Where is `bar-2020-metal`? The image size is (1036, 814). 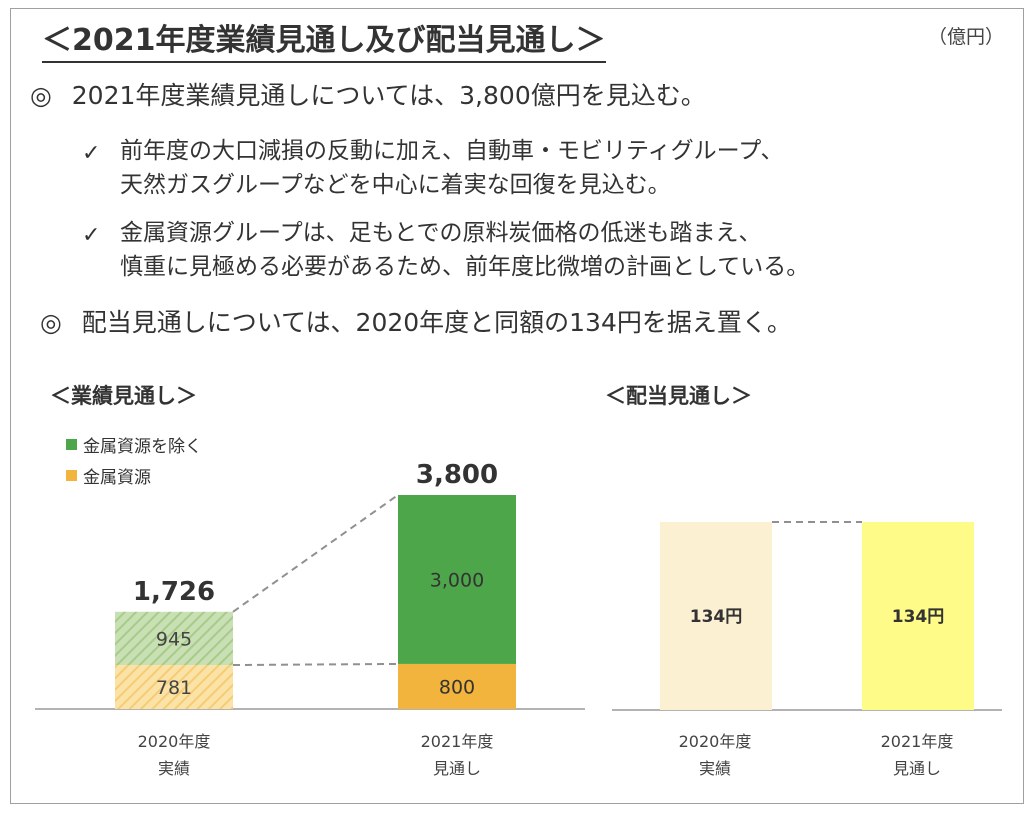
bar-2020-metal is located at coordinates (174, 687).